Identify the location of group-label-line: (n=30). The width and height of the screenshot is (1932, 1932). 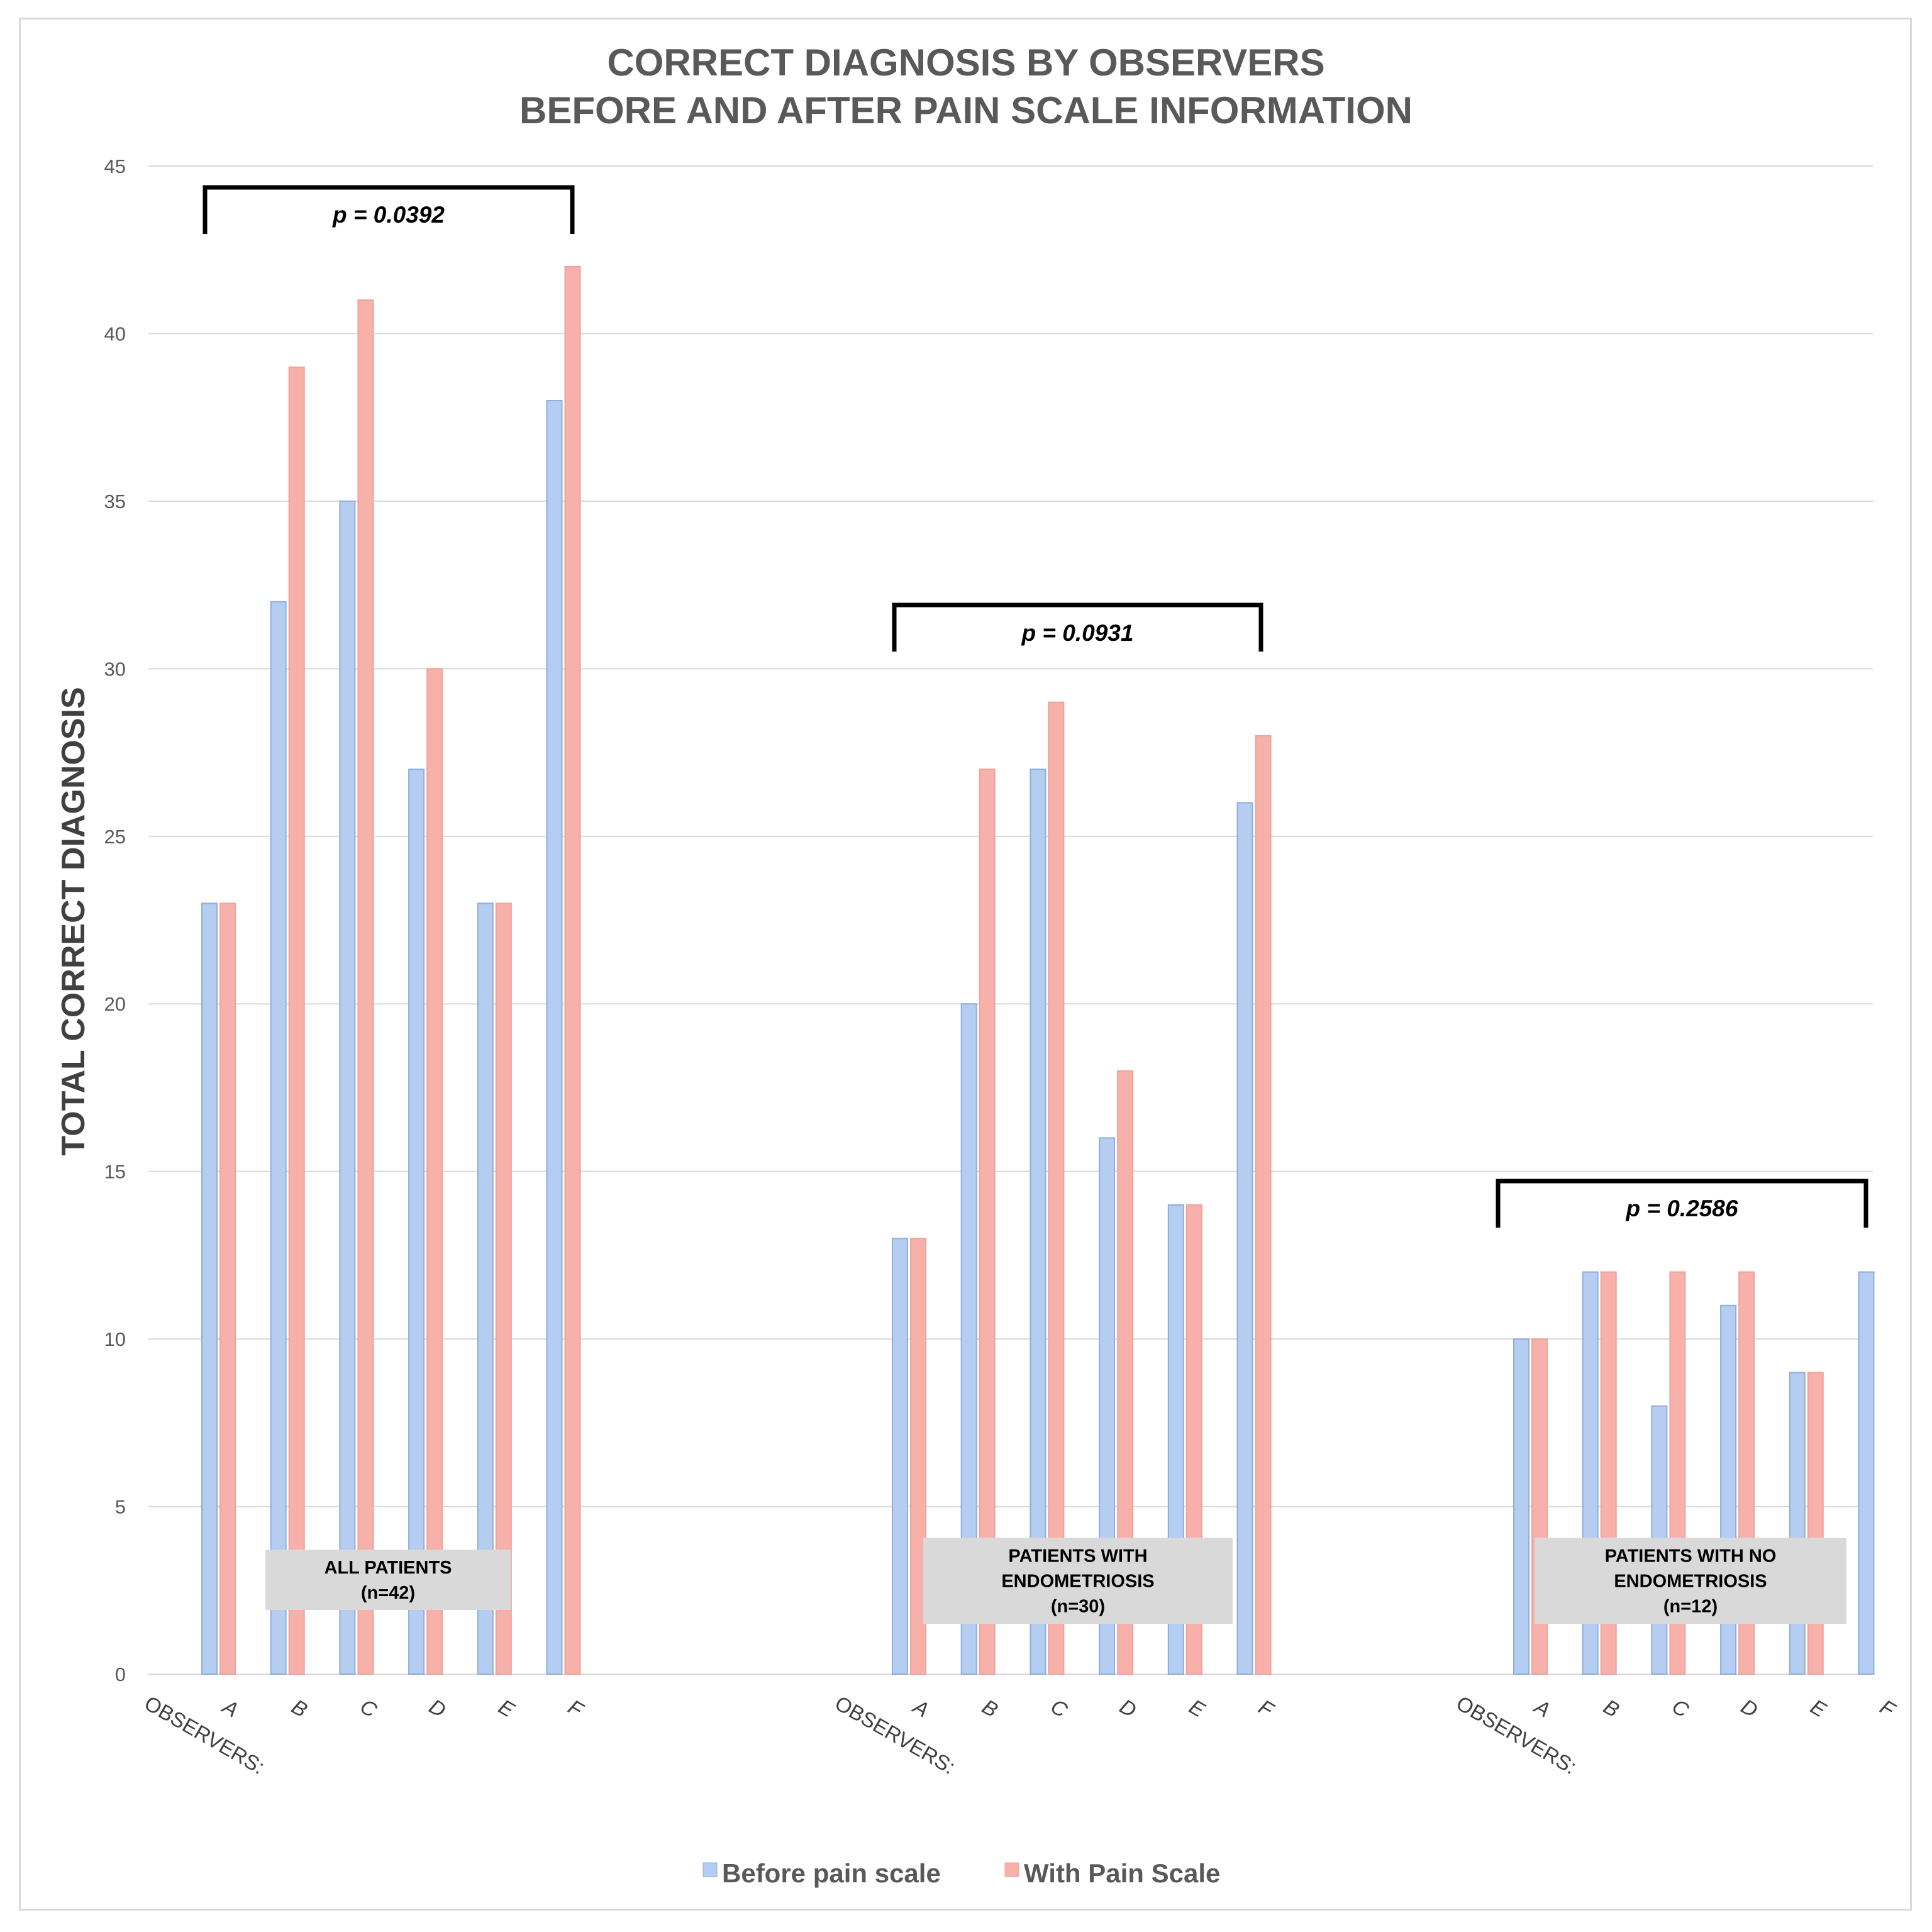
(1078, 1607).